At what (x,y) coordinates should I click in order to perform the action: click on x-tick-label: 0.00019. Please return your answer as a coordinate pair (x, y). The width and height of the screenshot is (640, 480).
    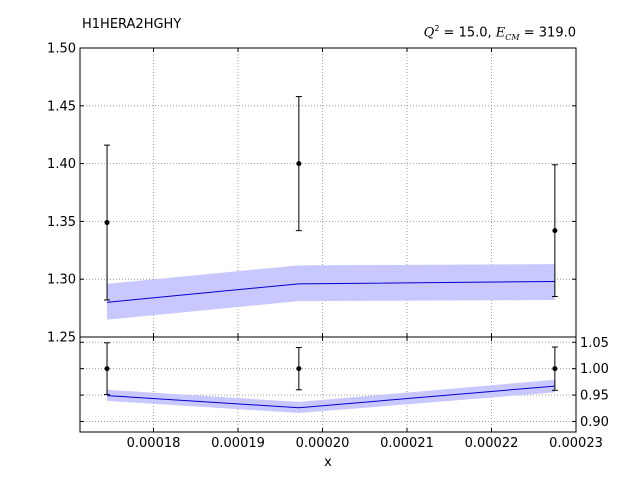
    Looking at the image, I should click on (238, 443).